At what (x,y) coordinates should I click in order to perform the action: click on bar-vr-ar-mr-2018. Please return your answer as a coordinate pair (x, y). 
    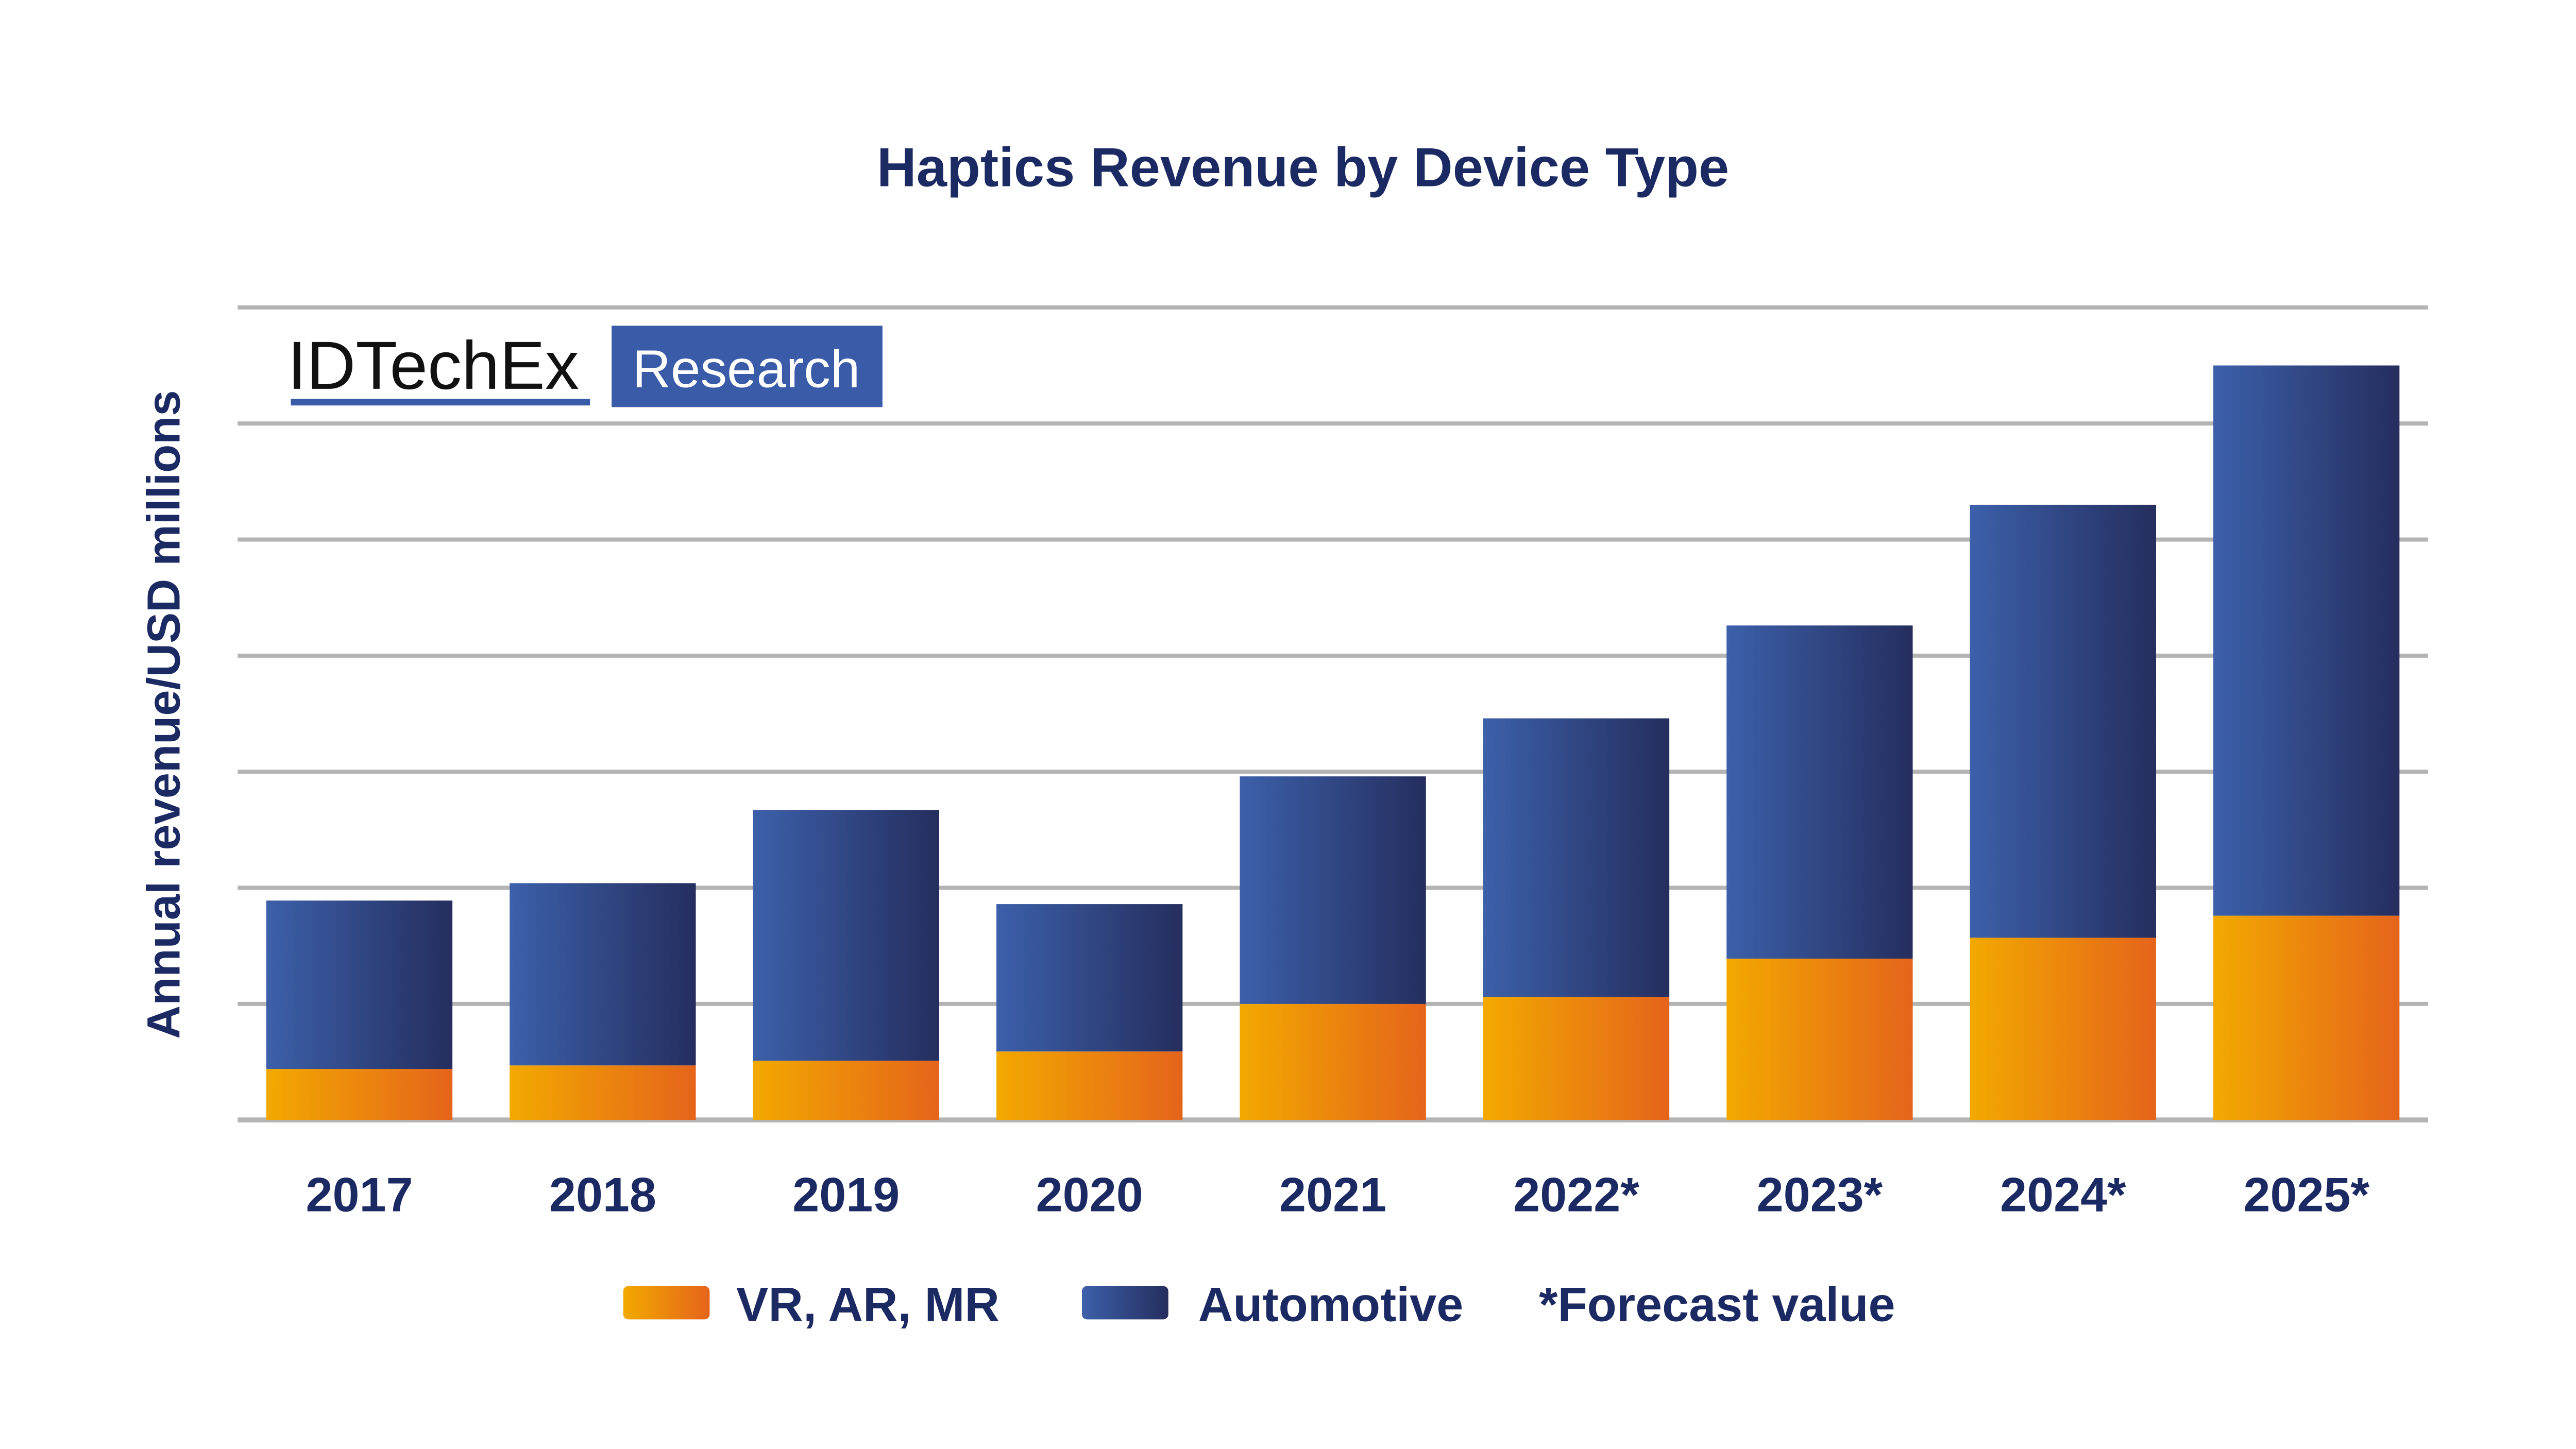
    Looking at the image, I should click on (603, 1092).